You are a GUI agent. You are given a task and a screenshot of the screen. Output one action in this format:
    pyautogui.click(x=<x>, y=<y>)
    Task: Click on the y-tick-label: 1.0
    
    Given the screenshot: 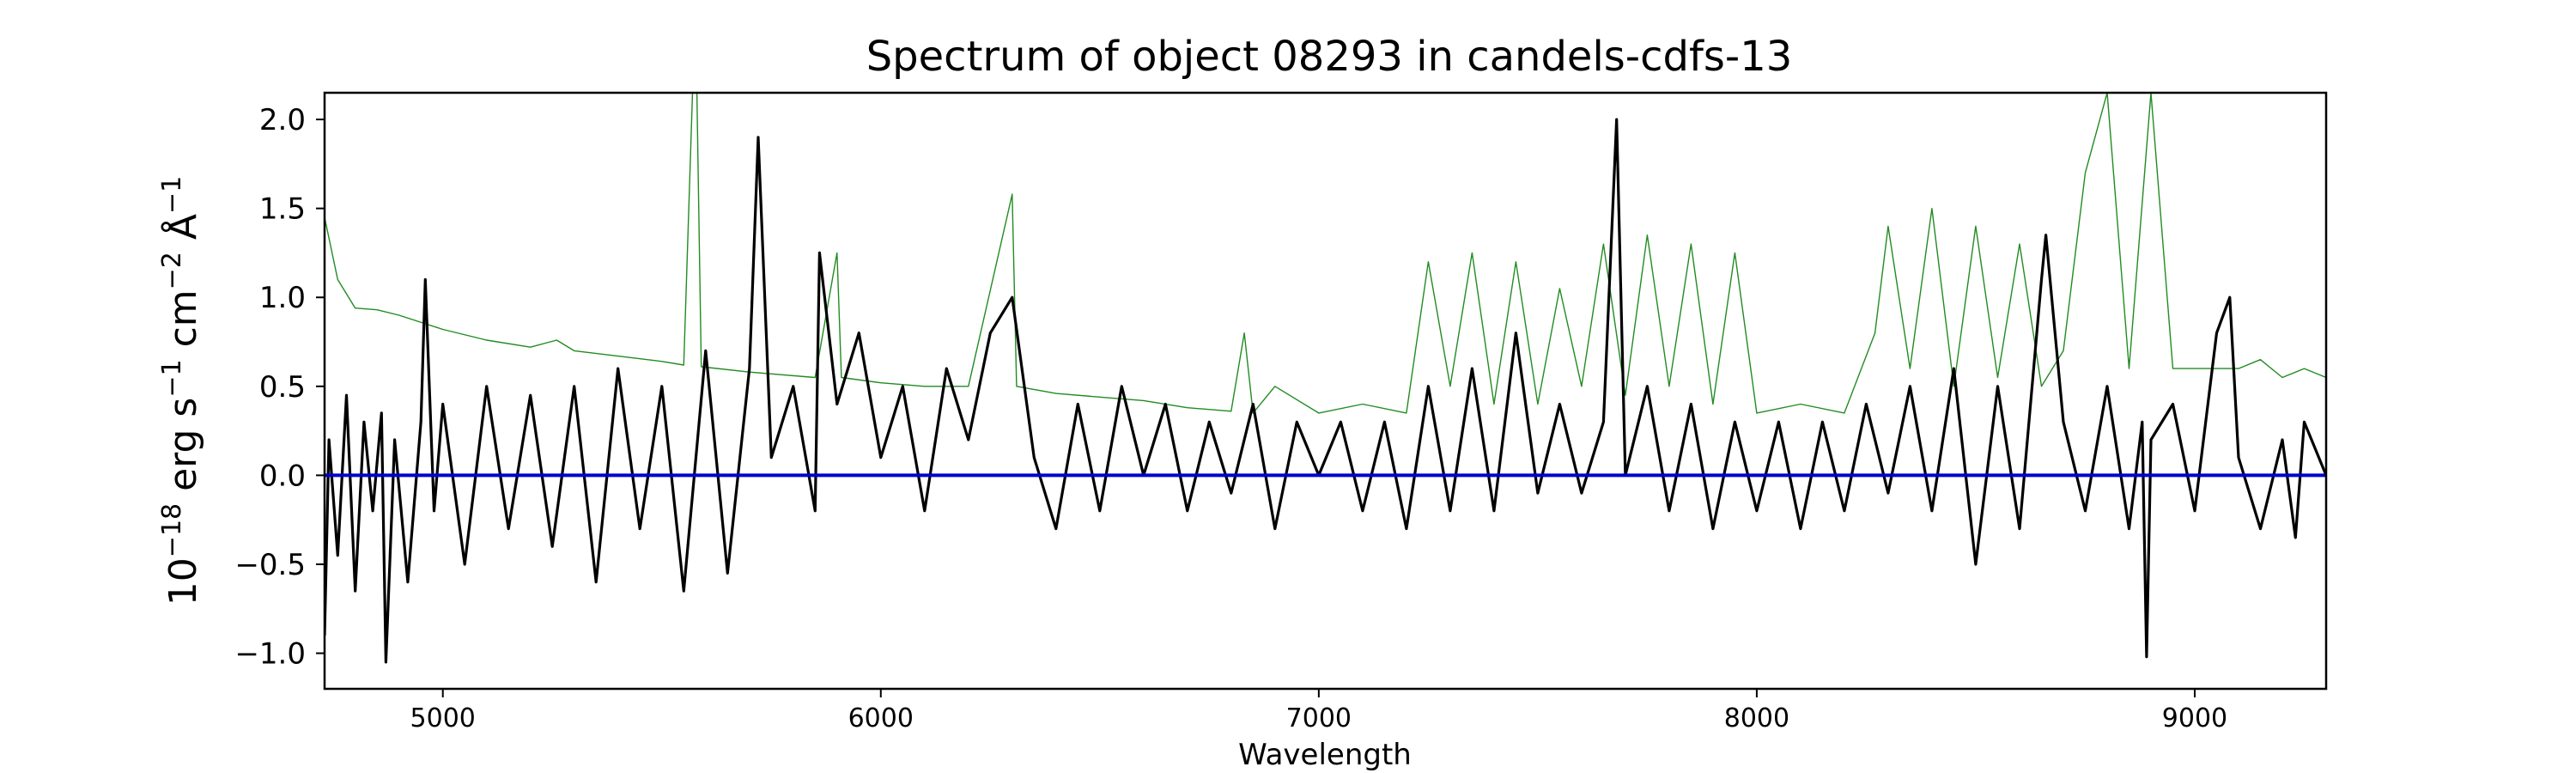 What is the action you would take?
    pyautogui.click(x=282, y=298)
    